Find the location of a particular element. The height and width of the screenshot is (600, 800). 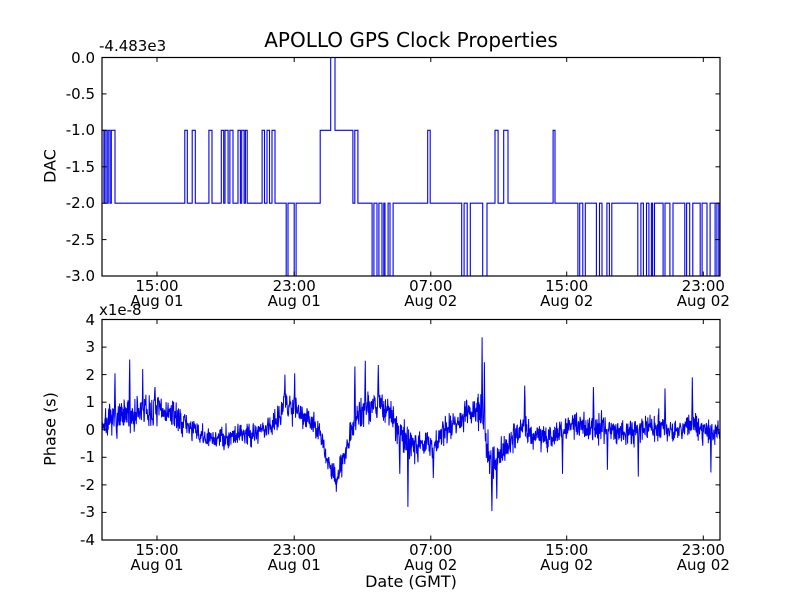

y-tick-label-dac: -2.0 is located at coordinates (80, 203).